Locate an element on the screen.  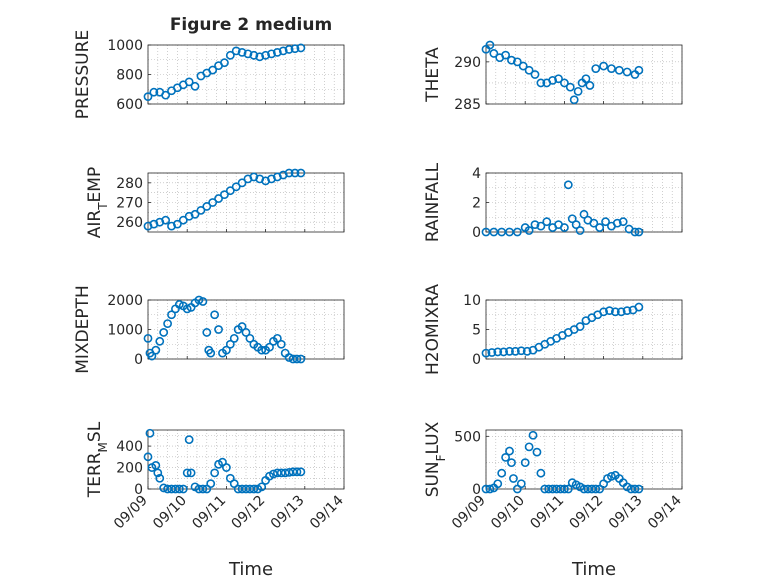
y-axis-label: H2OMIXRA is located at coordinates (433, 329).